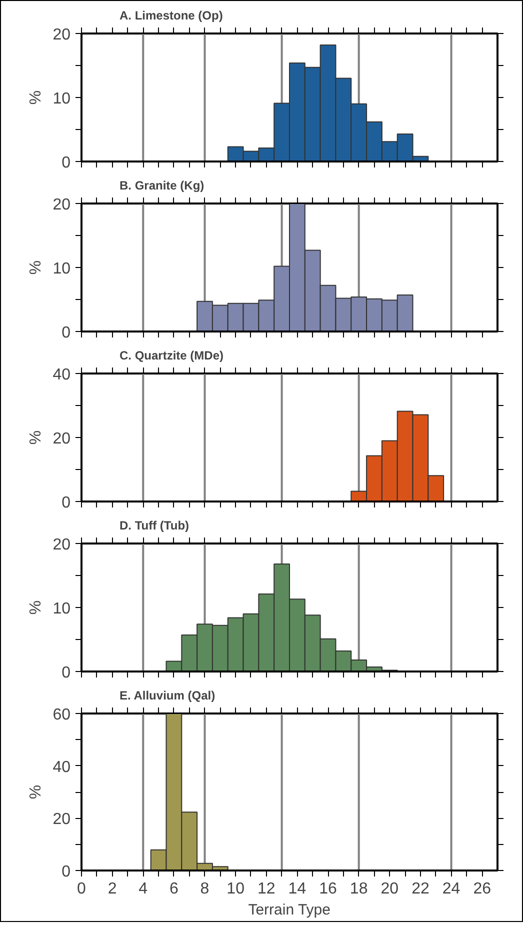  I want to click on x-tick-label: 24, so click(451, 889).